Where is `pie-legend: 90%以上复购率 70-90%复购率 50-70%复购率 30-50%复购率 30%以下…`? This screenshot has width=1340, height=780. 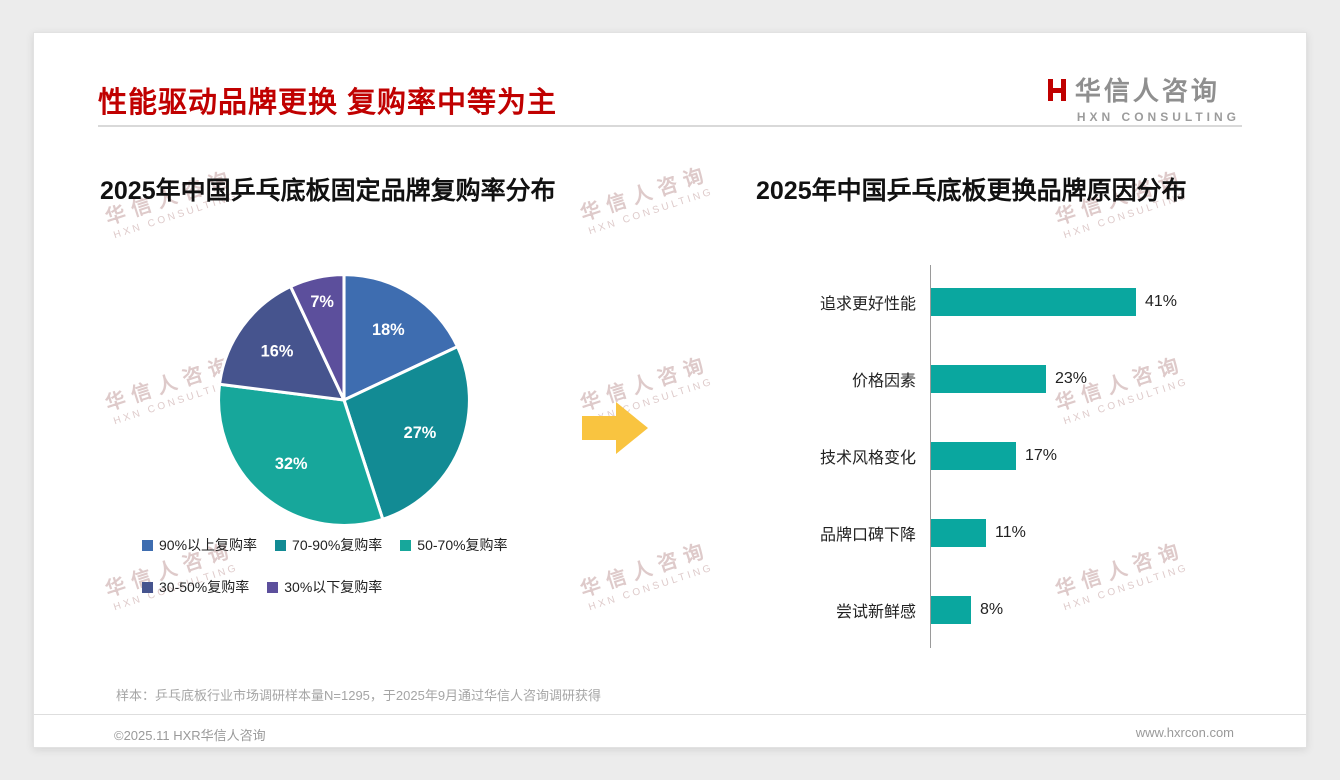 pie-legend: 90%以上复购率 70-90%复购率 50-70%复购率 30-50%复购率 30%以下… is located at coordinates (334, 577).